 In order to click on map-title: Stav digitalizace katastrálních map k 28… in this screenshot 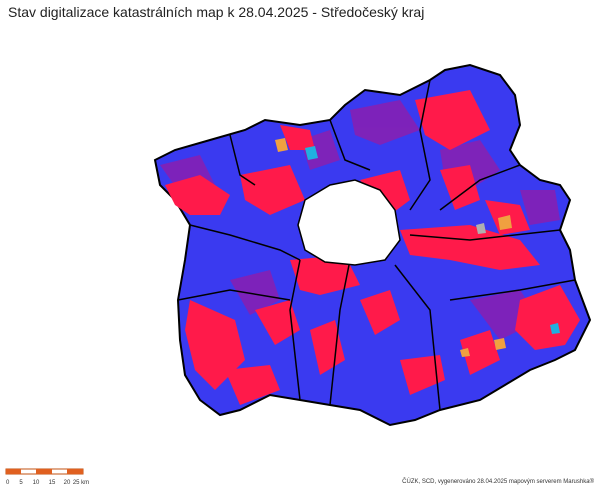, I will do `click(216, 12)`.